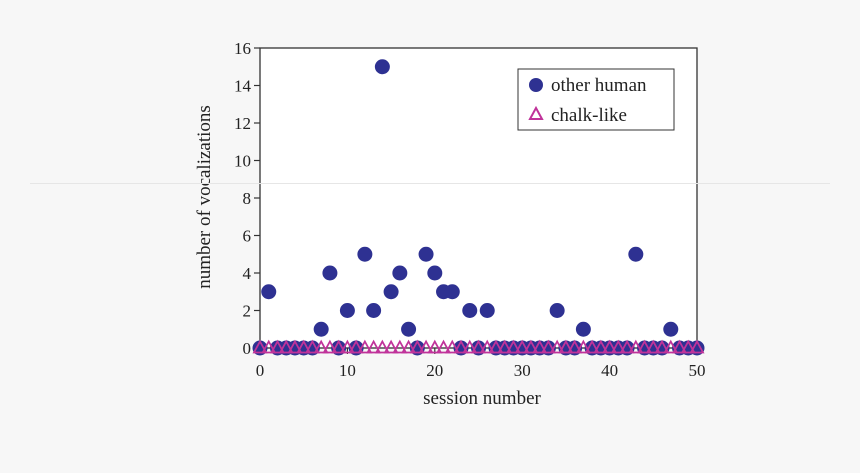 The width and height of the screenshot is (860, 473). What do you see at coordinates (536, 112) in the screenshot?
I see `legend-marker-chalk-like` at bounding box center [536, 112].